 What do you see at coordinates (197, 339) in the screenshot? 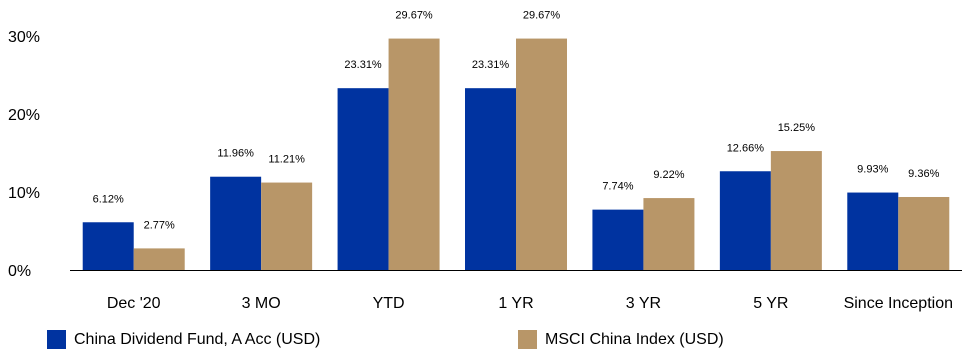
I see `legend-label-fund: China Dividend Fund, A Acc (USD)` at bounding box center [197, 339].